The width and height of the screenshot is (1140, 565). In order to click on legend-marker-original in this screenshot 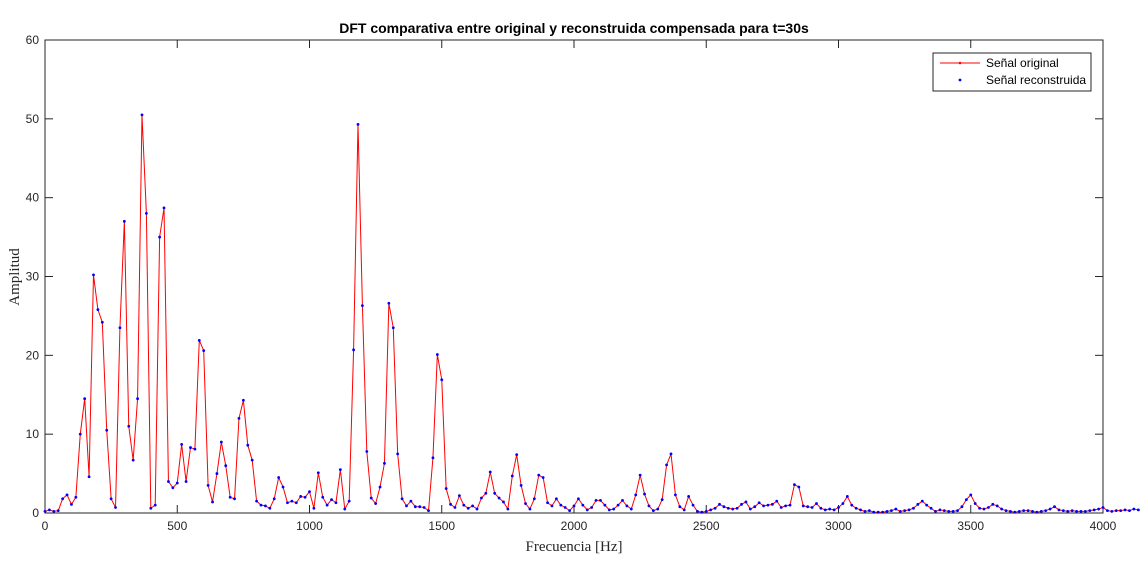, I will do `click(960, 63)`.